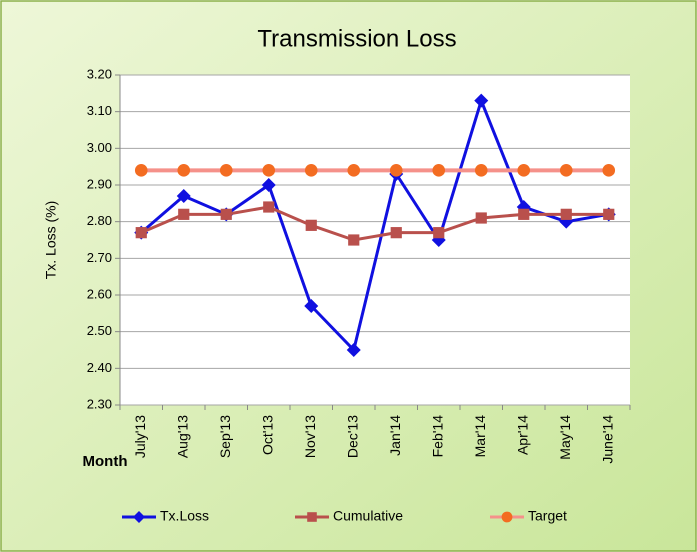  I want to click on x-tick-label: Jan'14, so click(395, 435).